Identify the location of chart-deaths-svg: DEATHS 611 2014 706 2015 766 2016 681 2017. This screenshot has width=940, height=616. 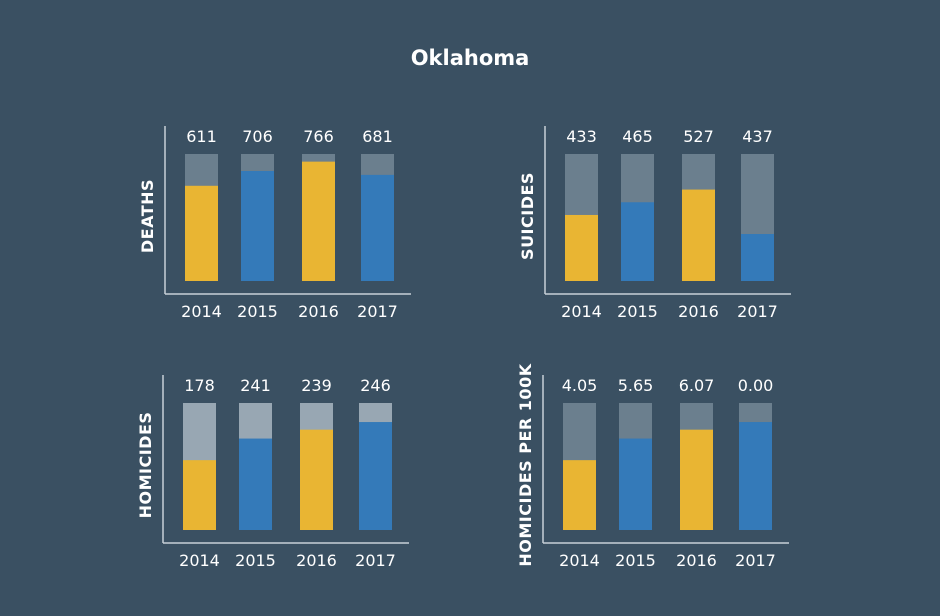
(274, 223).